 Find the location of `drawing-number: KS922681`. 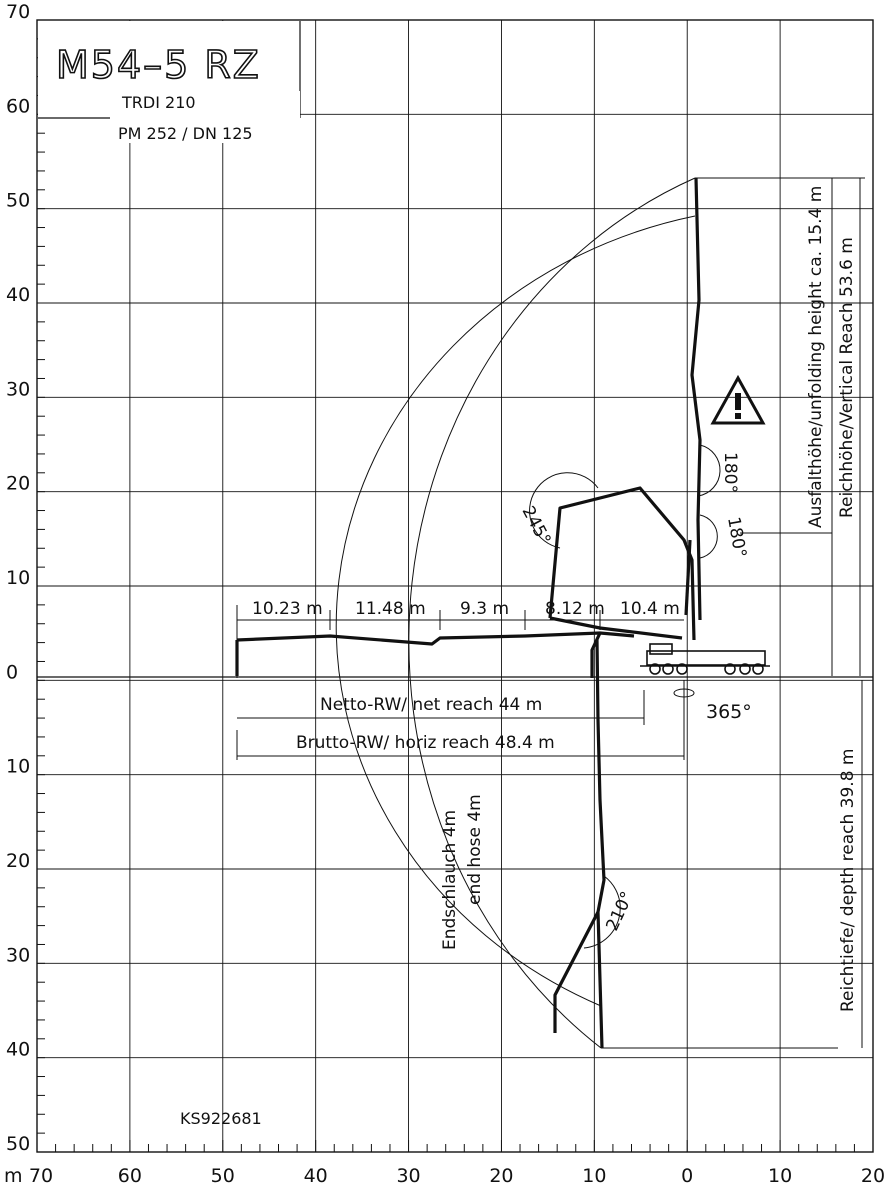

drawing-number: KS922681 is located at coordinates (221, 1118).